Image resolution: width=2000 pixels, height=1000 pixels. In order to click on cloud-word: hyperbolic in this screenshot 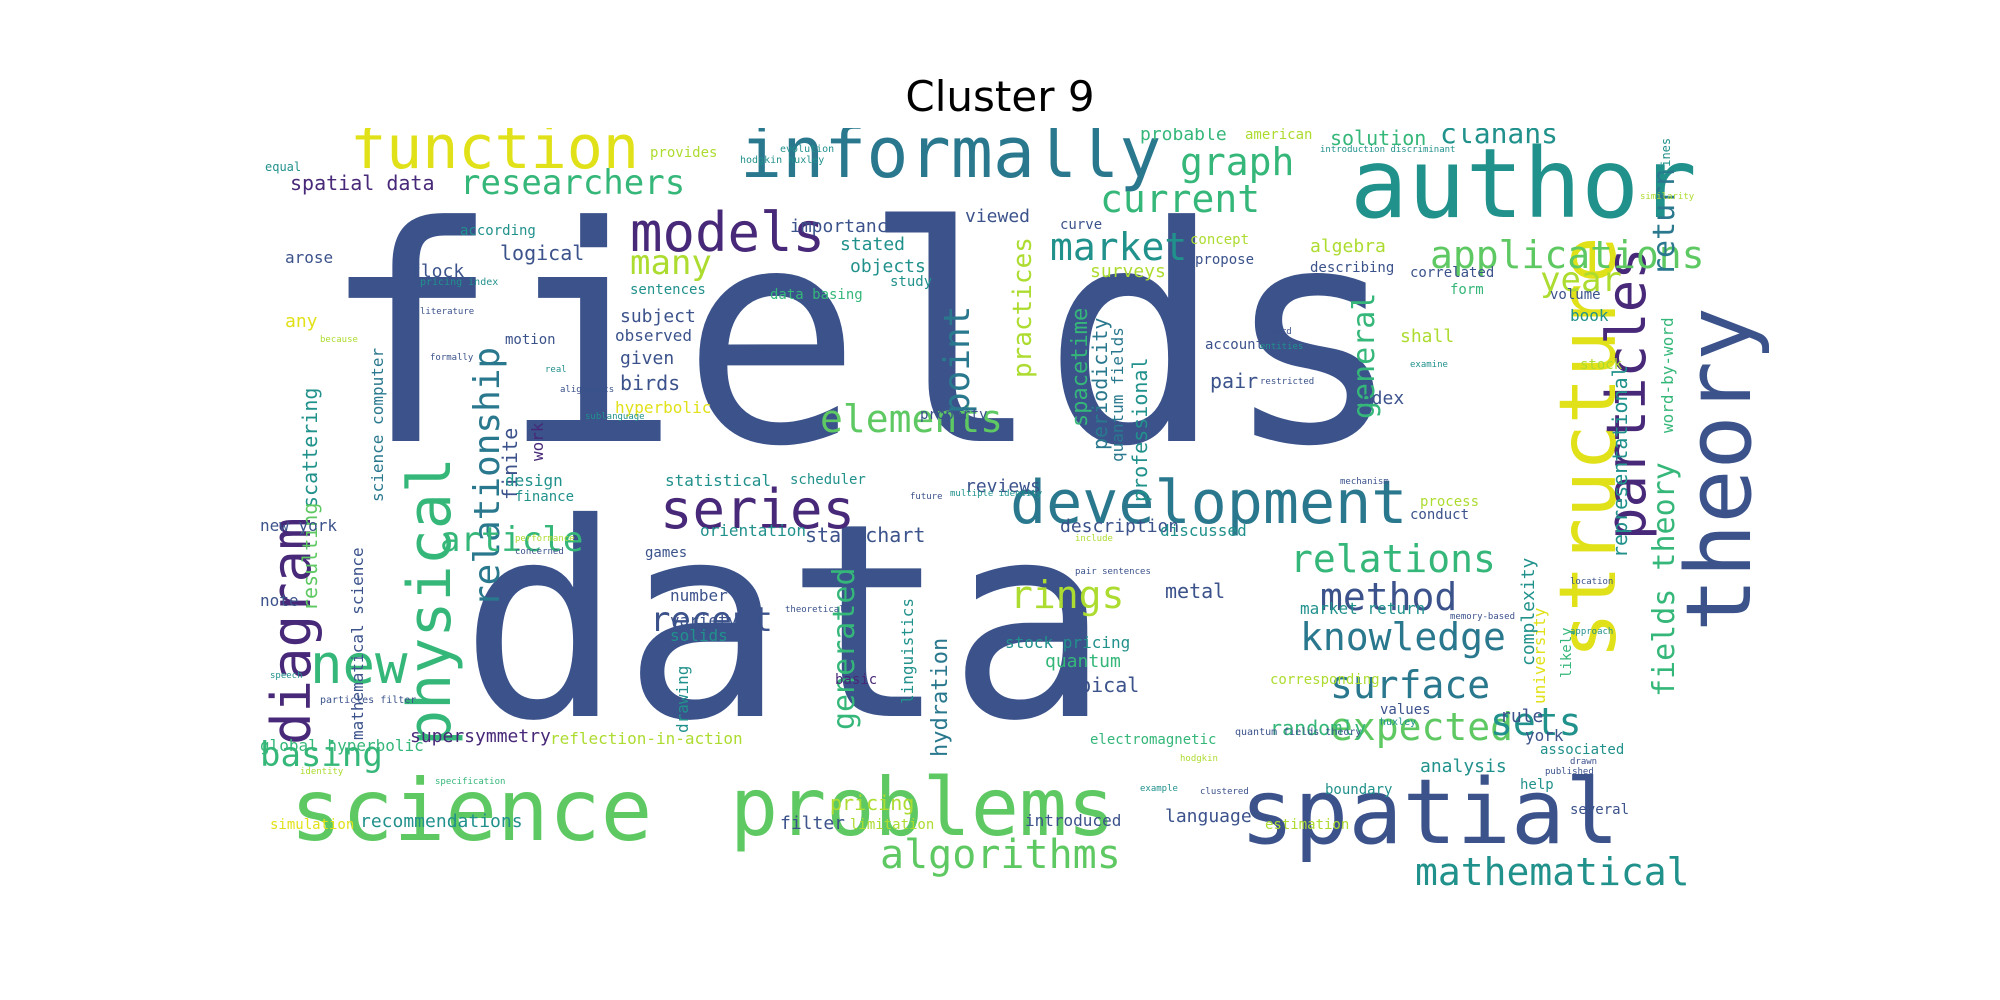, I will do `click(663, 407)`.